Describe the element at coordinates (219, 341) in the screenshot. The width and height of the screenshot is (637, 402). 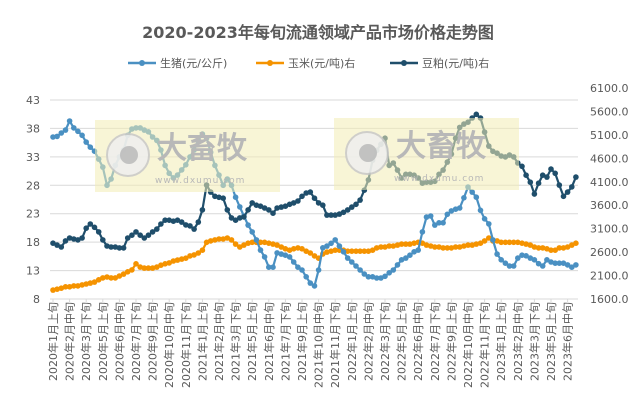
I see `x-tick-label: 2021年2月中旬` at that location.